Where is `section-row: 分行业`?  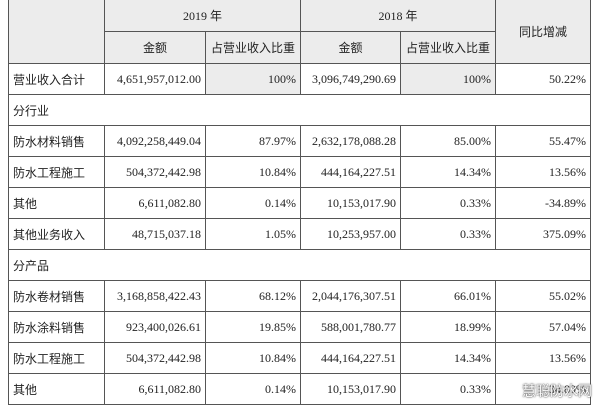
section-row: 分行业 is located at coordinates (299, 110).